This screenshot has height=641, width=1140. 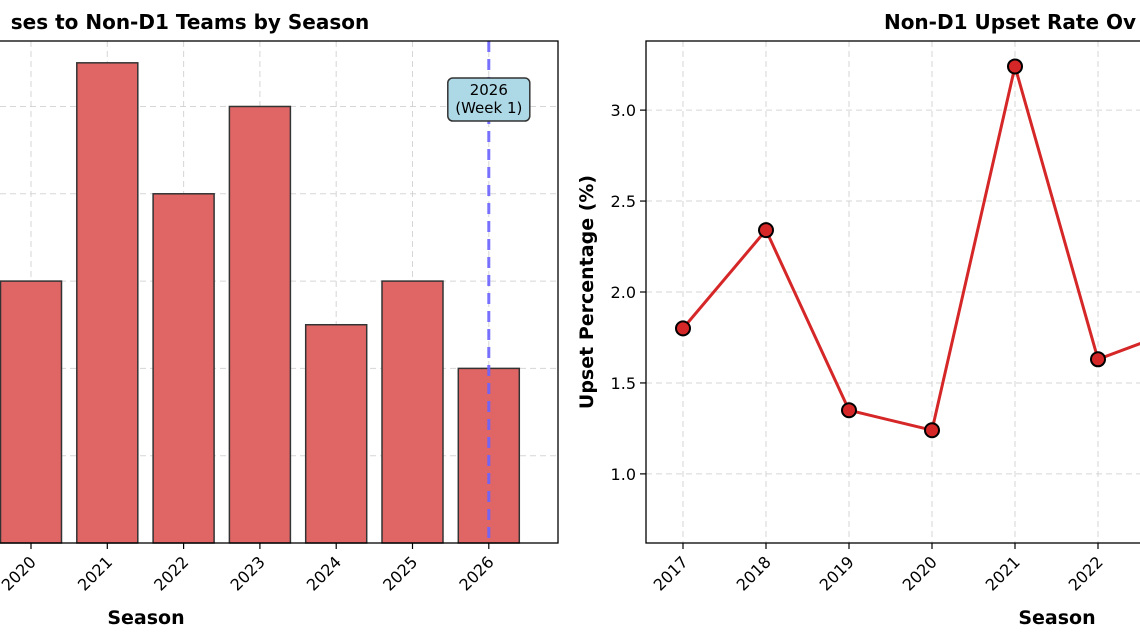 What do you see at coordinates (623, 201) in the screenshot?
I see `y-tick-label: 2.5` at bounding box center [623, 201].